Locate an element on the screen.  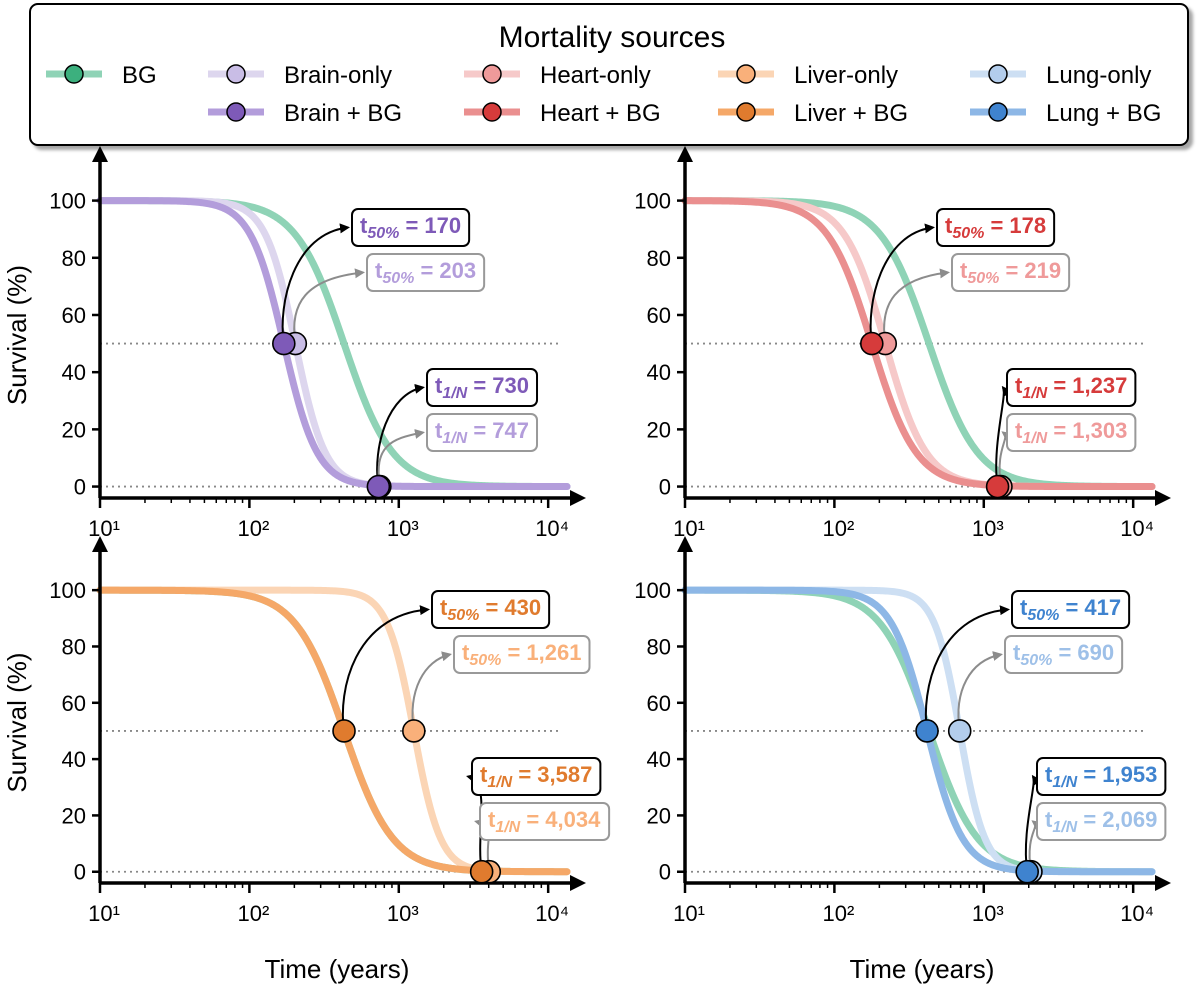
annotation-1-n-1-237: t1/N = 1,237 is located at coordinates (1066, 427).